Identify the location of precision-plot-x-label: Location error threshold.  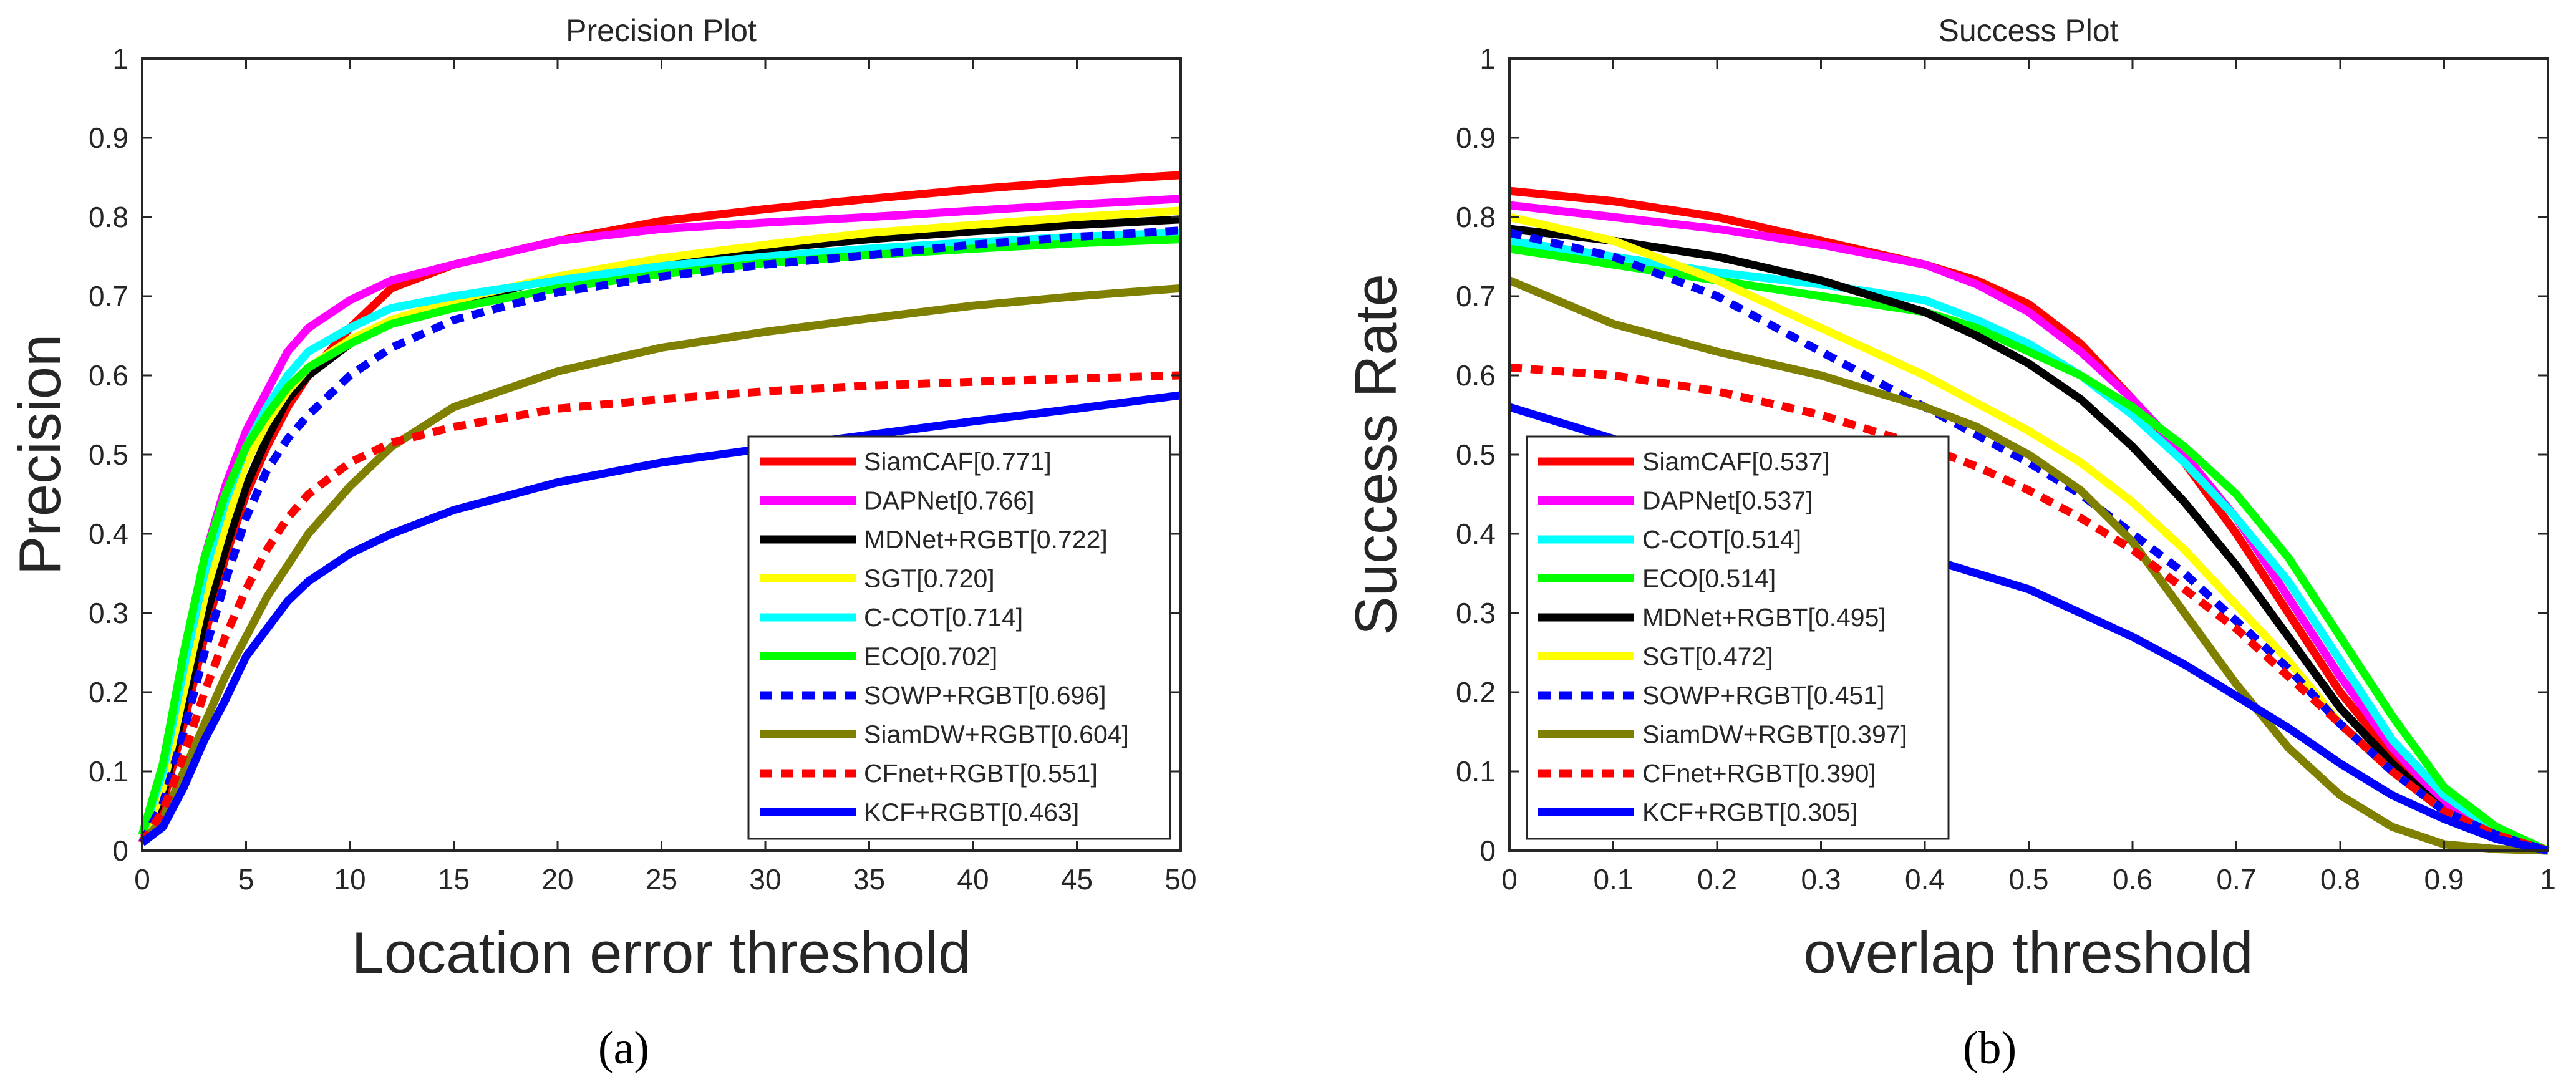
(661, 952).